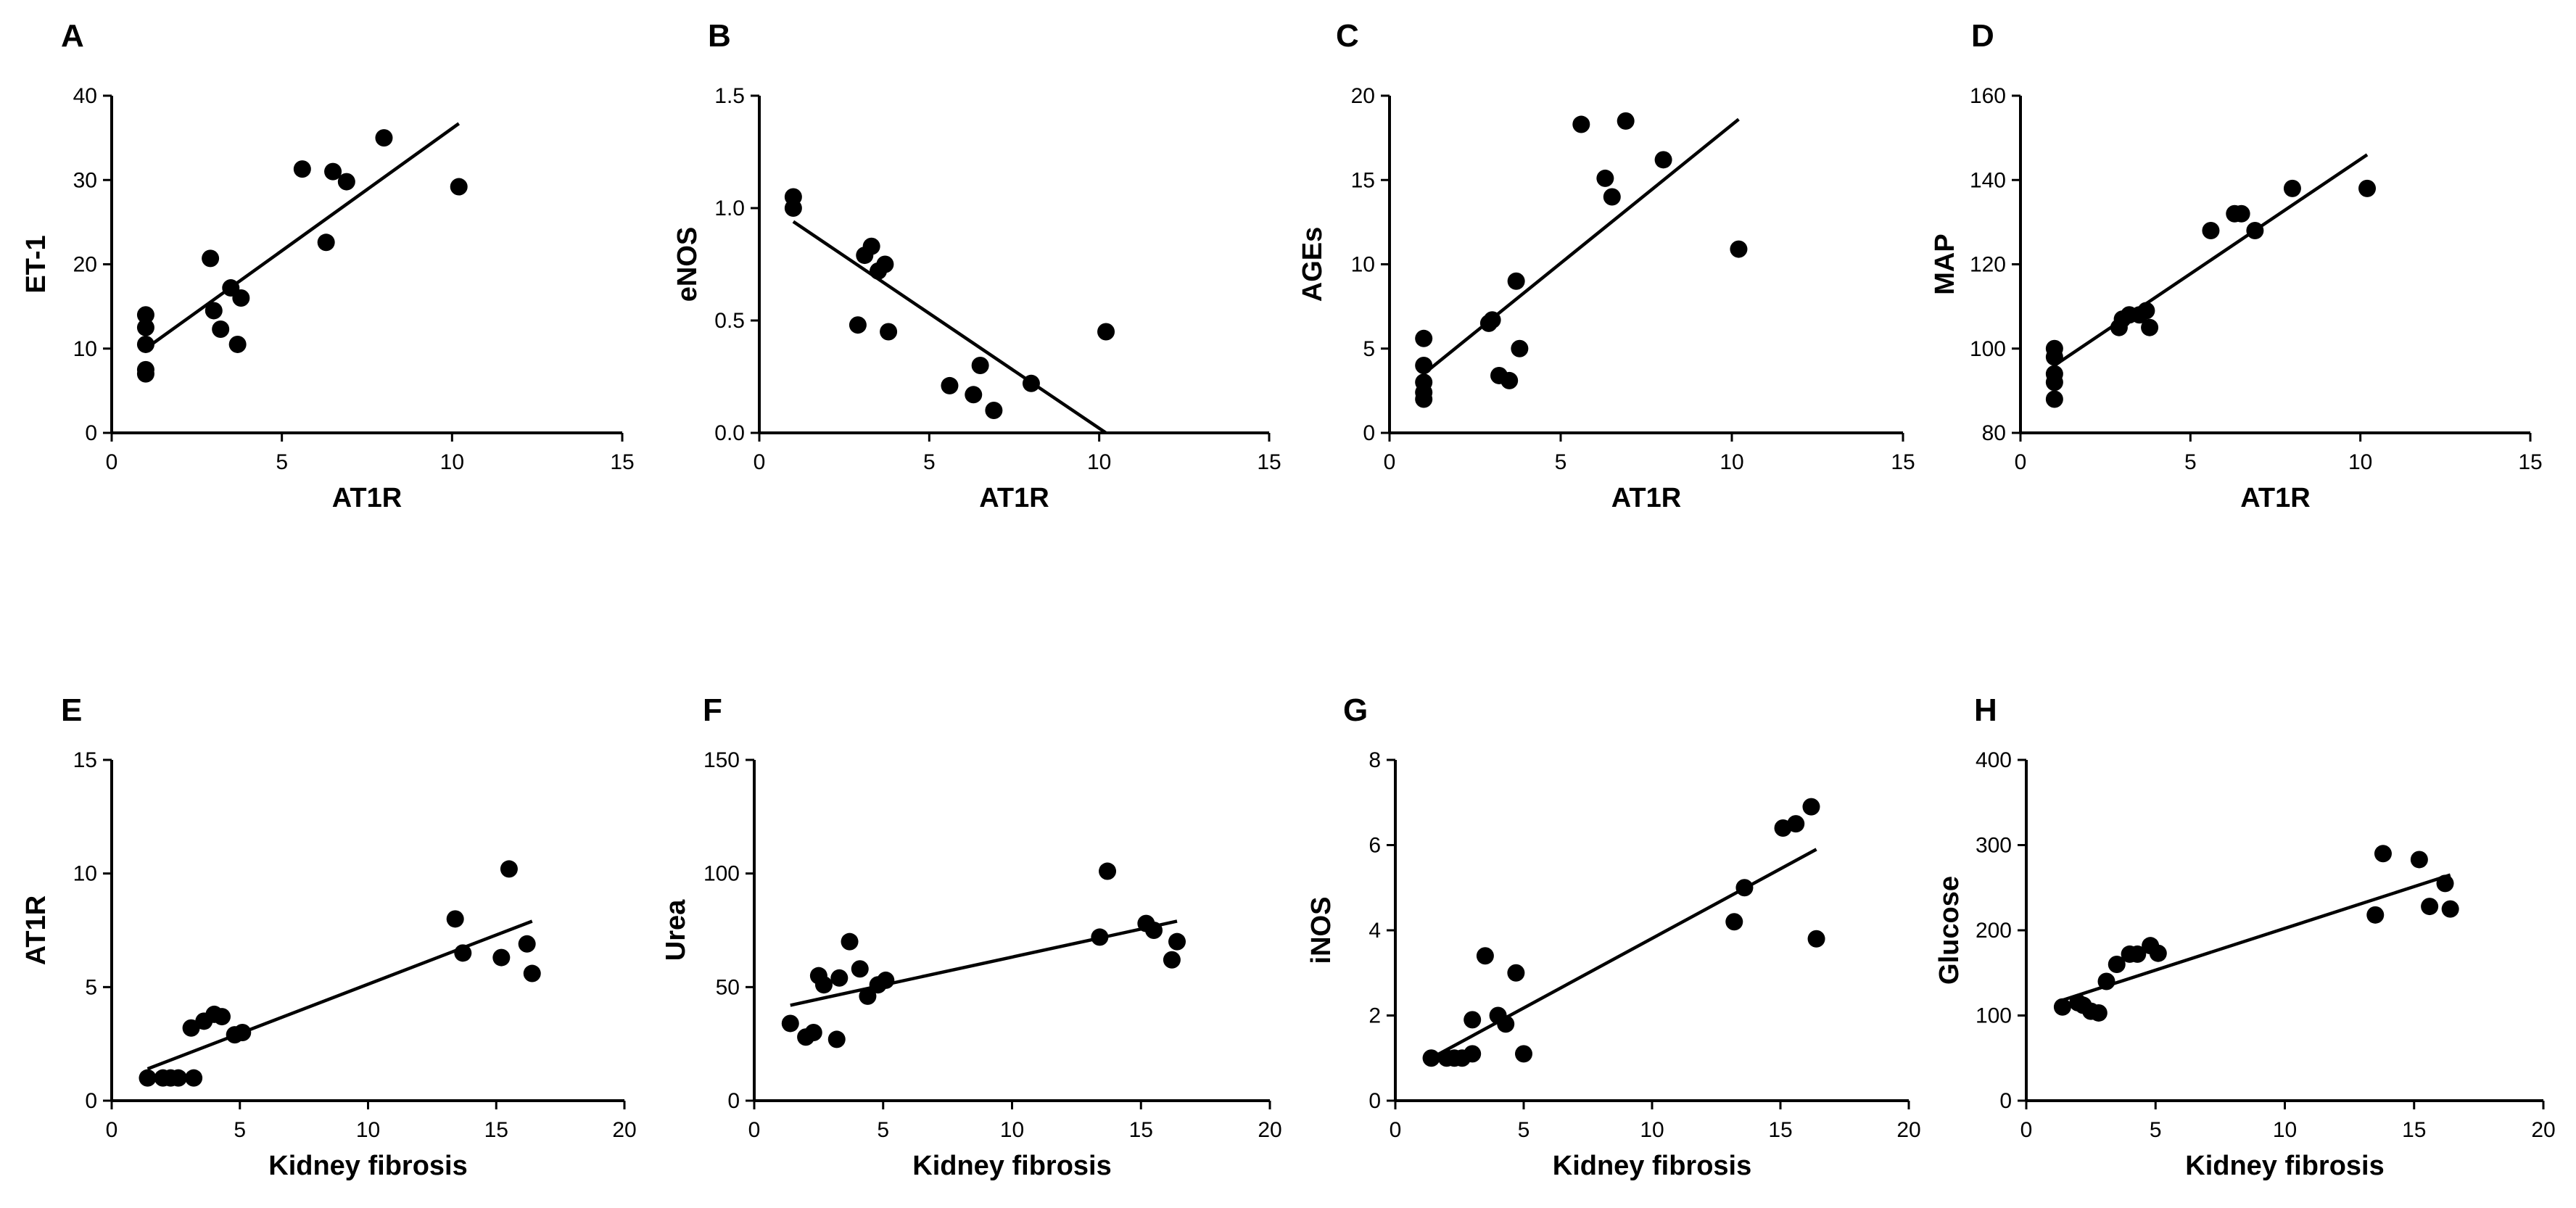 This screenshot has height=1208, width=2576. What do you see at coordinates (1982, 36) in the screenshot?
I see `panel-letter-d: D` at bounding box center [1982, 36].